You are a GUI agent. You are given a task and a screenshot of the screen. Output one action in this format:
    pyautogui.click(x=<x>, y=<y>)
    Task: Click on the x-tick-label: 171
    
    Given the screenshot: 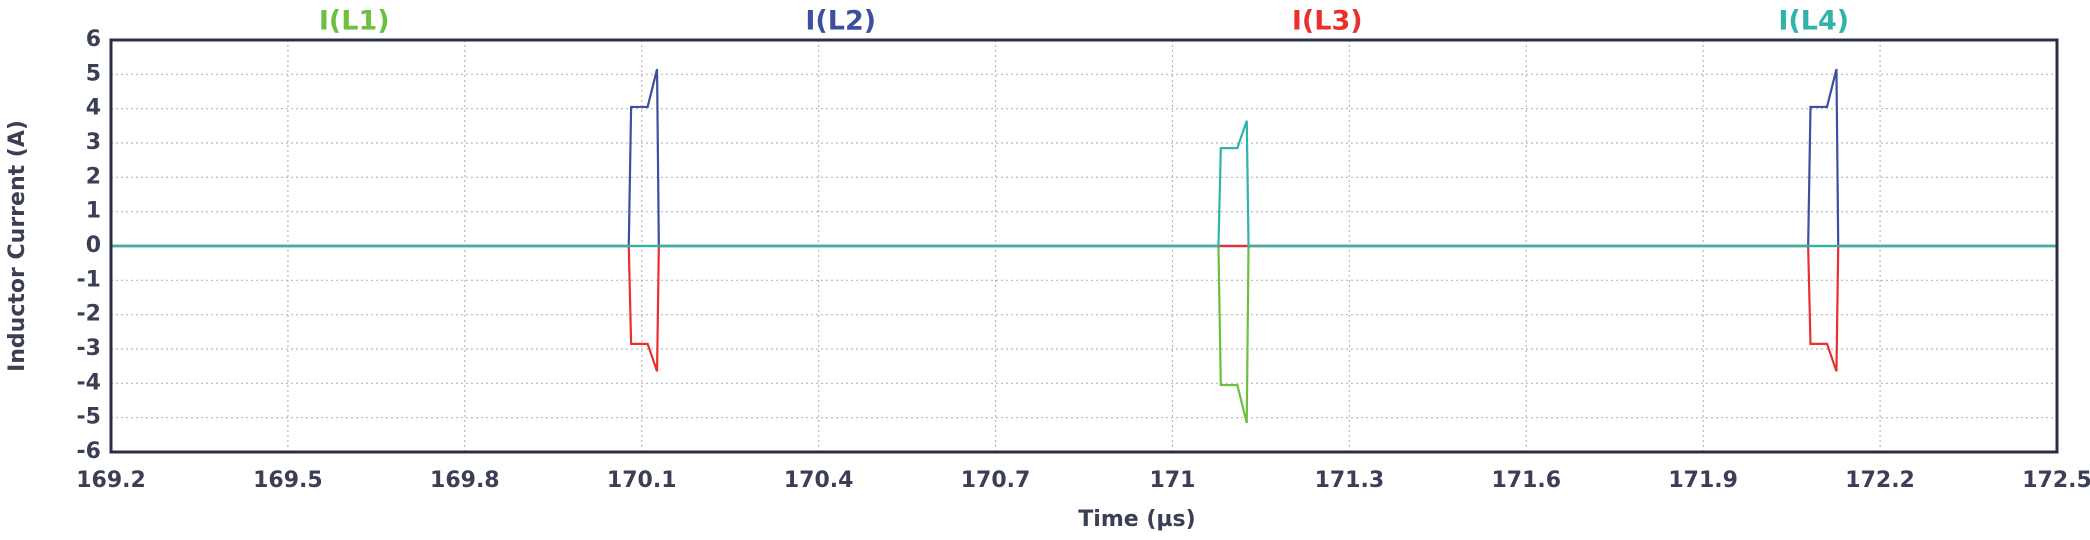 What is the action you would take?
    pyautogui.click(x=1172, y=480)
    